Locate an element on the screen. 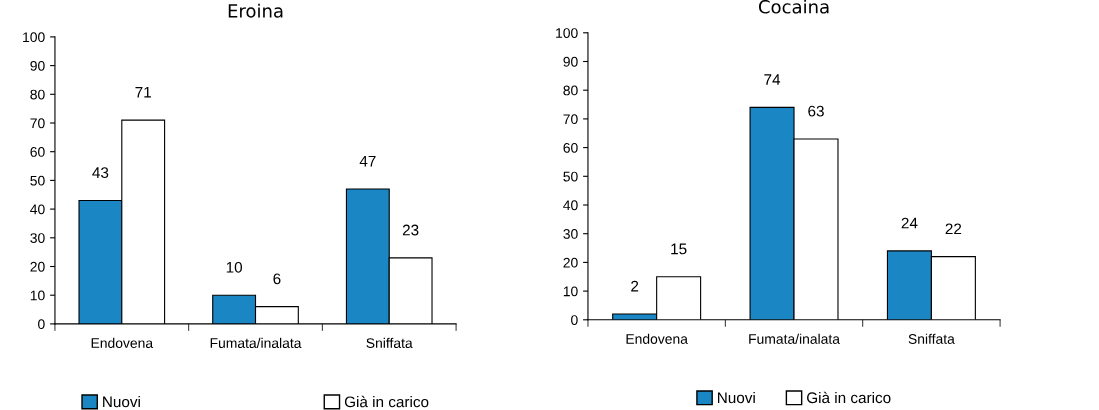 The image size is (1099, 410). data-label: 24 is located at coordinates (909, 223).